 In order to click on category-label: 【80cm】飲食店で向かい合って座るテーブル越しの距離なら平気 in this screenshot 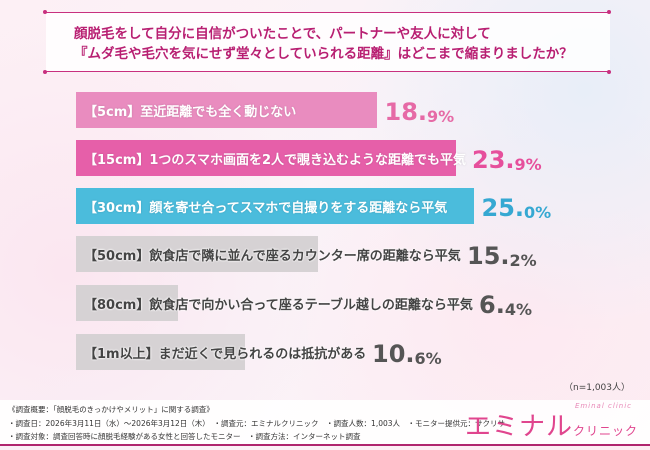, I will do `click(278, 305)`.